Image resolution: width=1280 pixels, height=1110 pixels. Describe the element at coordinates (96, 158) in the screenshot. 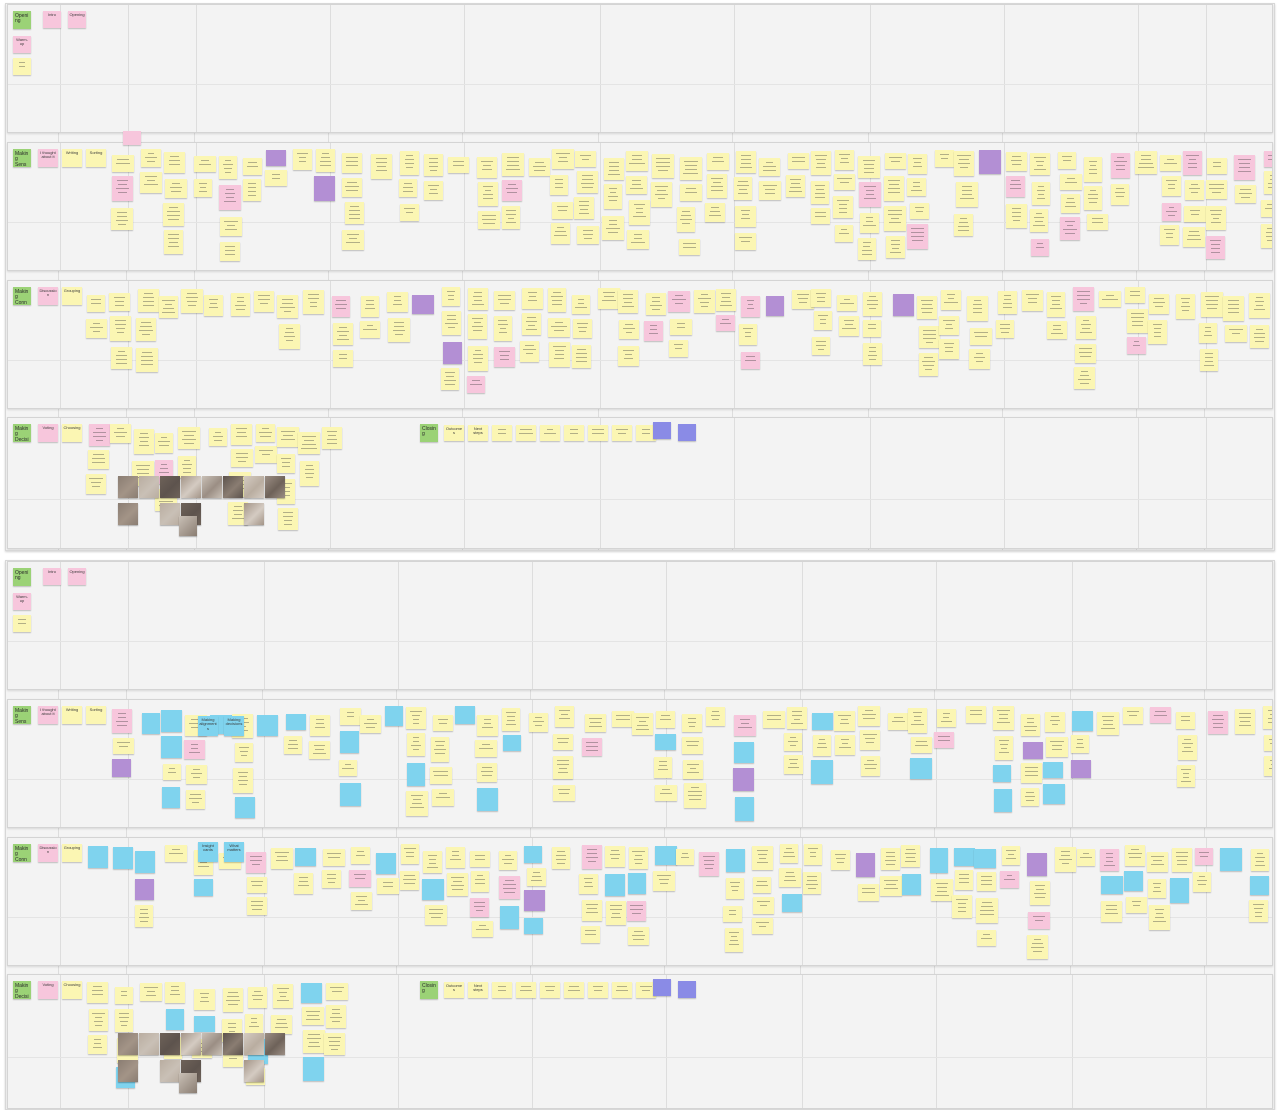

I see `sticky-note: Sorting` at that location.